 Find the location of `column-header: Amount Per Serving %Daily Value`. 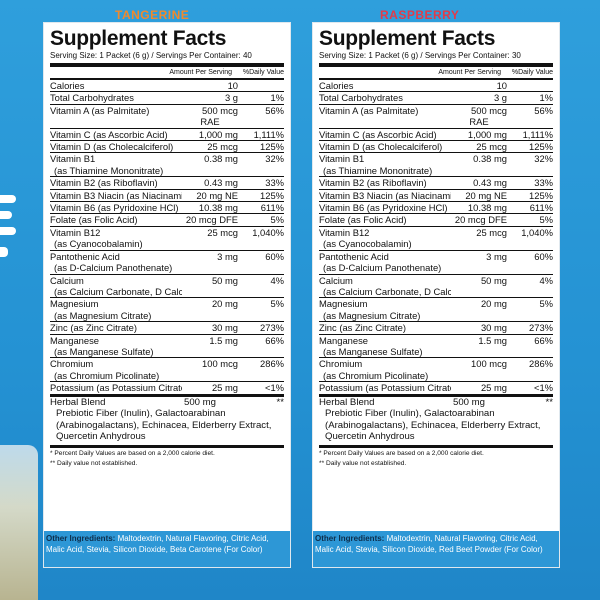

column-header: Amount Per Serving %Daily Value is located at coordinates (167, 74).